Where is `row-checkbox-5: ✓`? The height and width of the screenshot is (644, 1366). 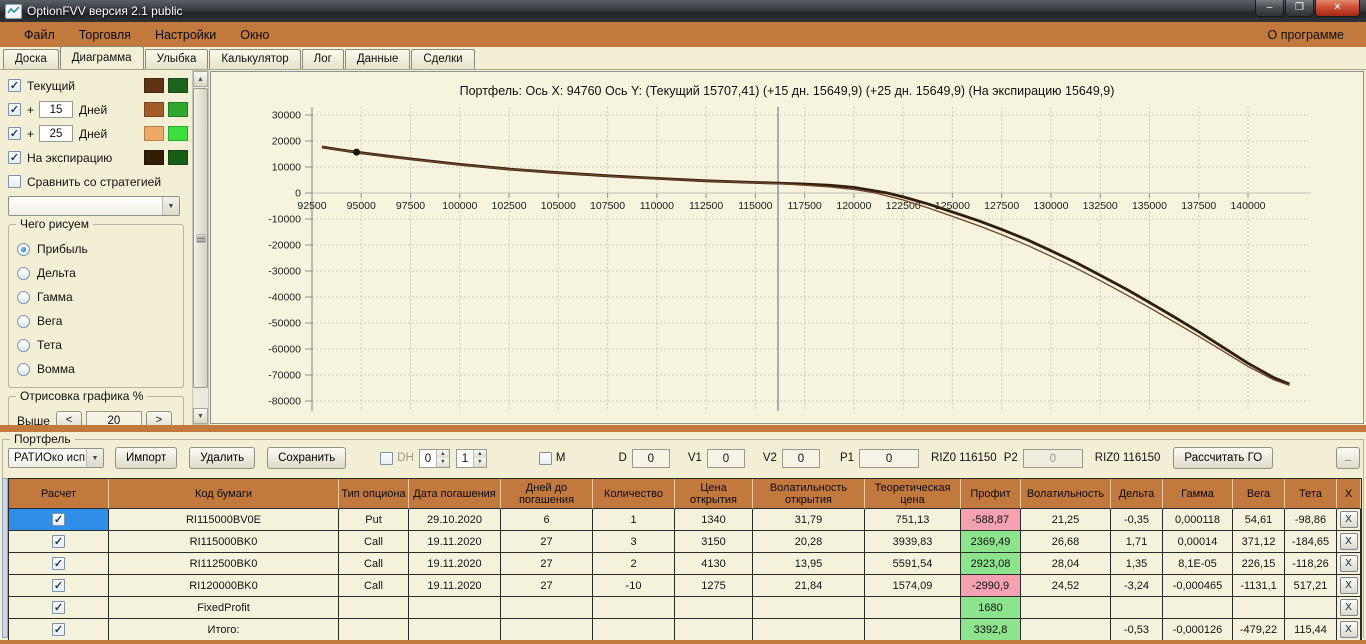 row-checkbox-5: ✓ is located at coordinates (58, 629).